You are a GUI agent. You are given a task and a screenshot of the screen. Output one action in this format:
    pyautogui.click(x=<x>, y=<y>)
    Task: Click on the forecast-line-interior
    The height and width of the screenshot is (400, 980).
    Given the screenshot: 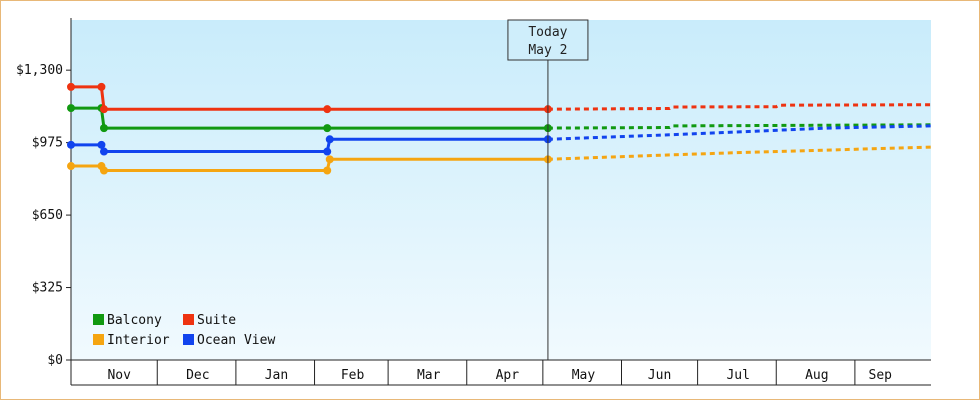 What is the action you would take?
    pyautogui.click(x=739, y=153)
    